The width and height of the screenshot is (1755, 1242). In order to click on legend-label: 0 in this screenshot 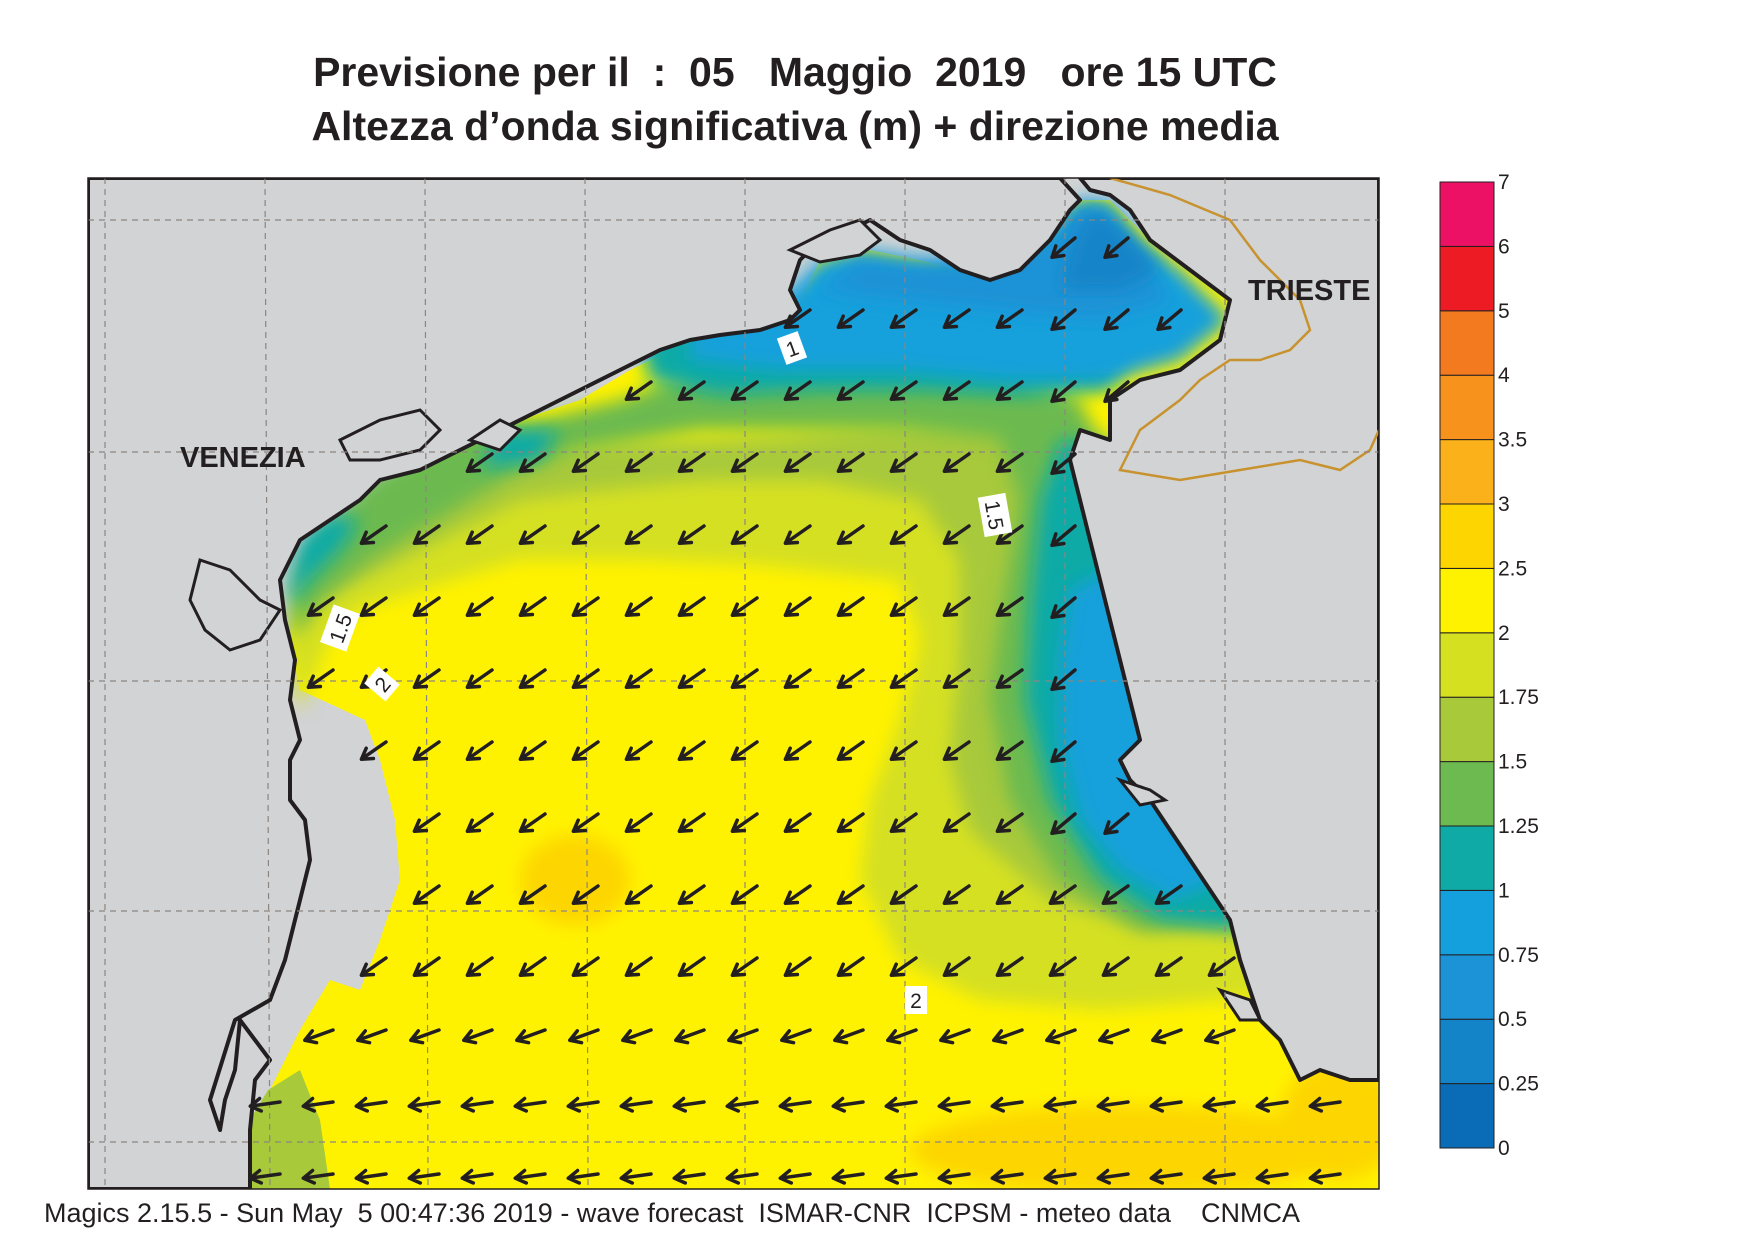, I will do `click(1504, 1148)`.